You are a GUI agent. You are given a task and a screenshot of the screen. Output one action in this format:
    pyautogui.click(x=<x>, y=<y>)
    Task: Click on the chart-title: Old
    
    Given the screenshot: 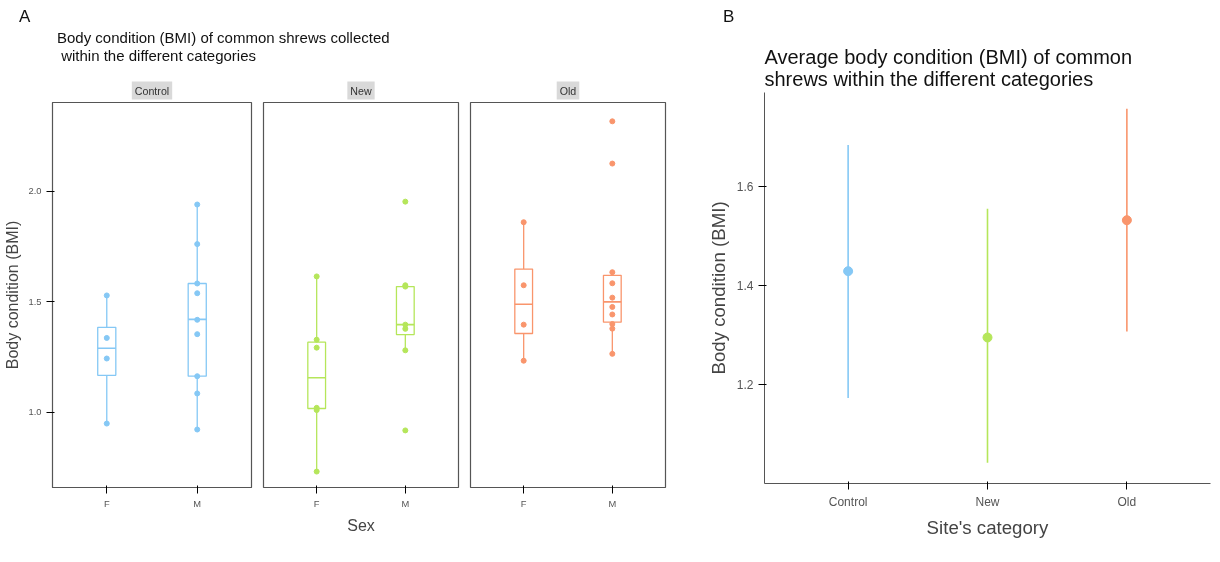 What is the action you would take?
    pyautogui.click(x=568, y=90)
    